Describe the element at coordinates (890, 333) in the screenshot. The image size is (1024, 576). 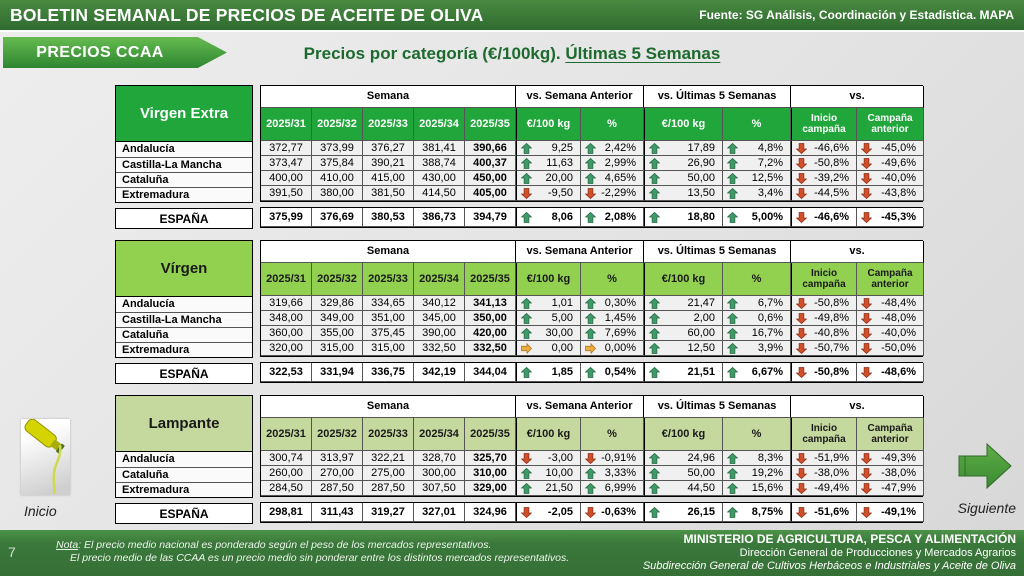
I see `change-cell: -40,0%` at that location.